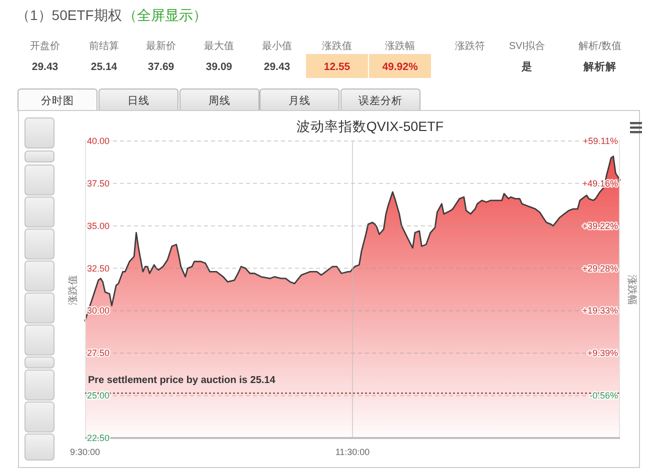 The height and width of the screenshot is (474, 660). I want to click on annotation: 25.14, so click(104, 67).